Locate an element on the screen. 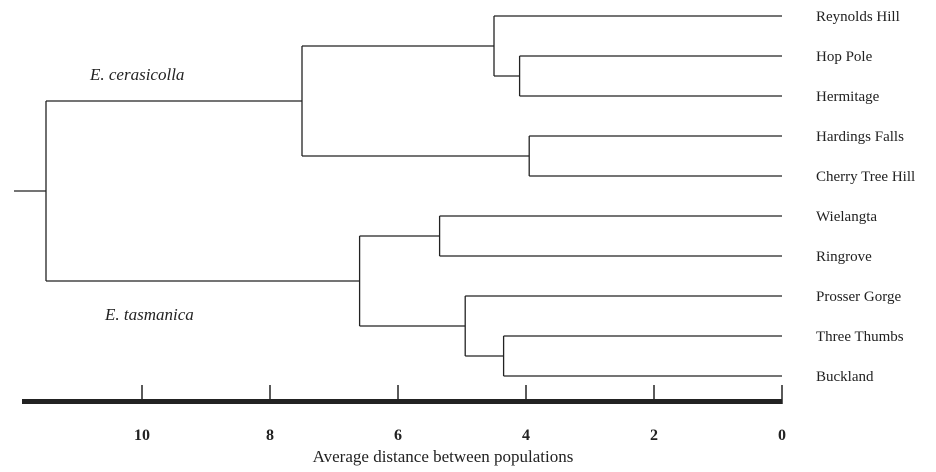 This screenshot has height=472, width=936. x-tick-label: 2 is located at coordinates (654, 435).